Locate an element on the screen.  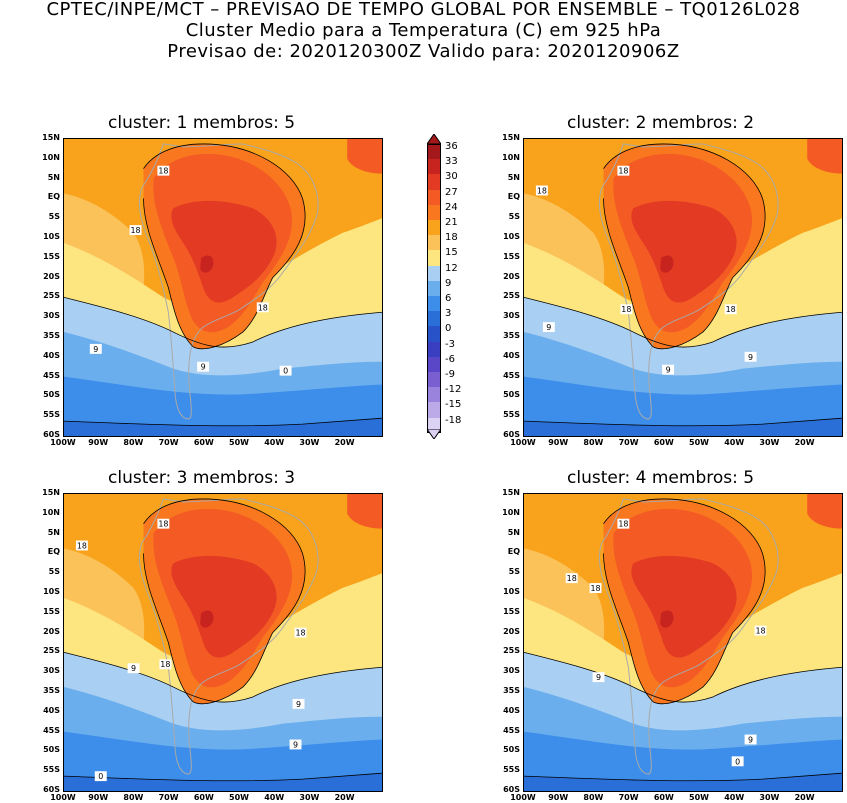
lat-label: 40S is located at coordinates (511, 355).